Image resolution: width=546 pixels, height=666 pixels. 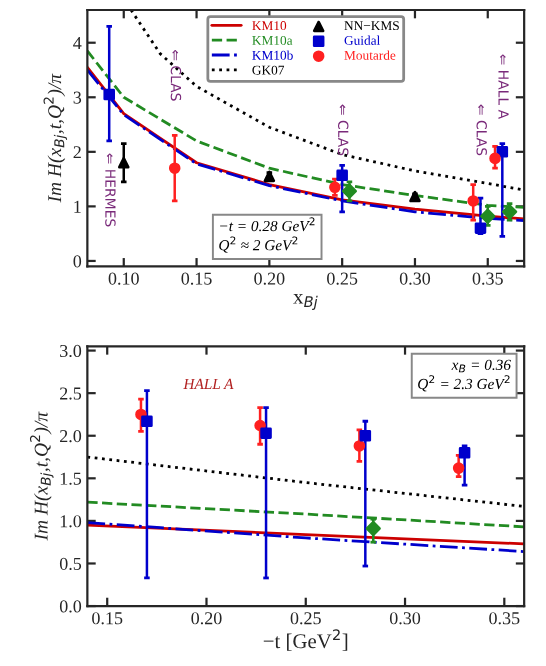 I want to click on y-tick-label: 1.5, so click(x=71, y=478).